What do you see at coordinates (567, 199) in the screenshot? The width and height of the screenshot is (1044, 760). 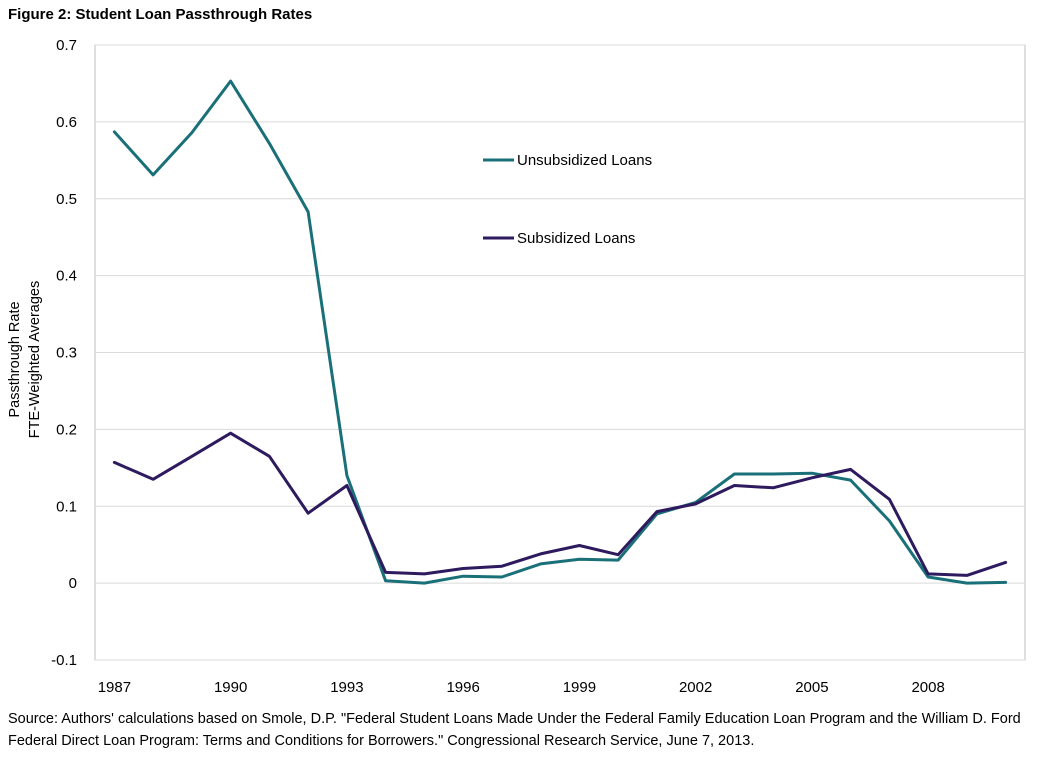 I see `legend: Unsubsidized Loans Subsidized Loans` at bounding box center [567, 199].